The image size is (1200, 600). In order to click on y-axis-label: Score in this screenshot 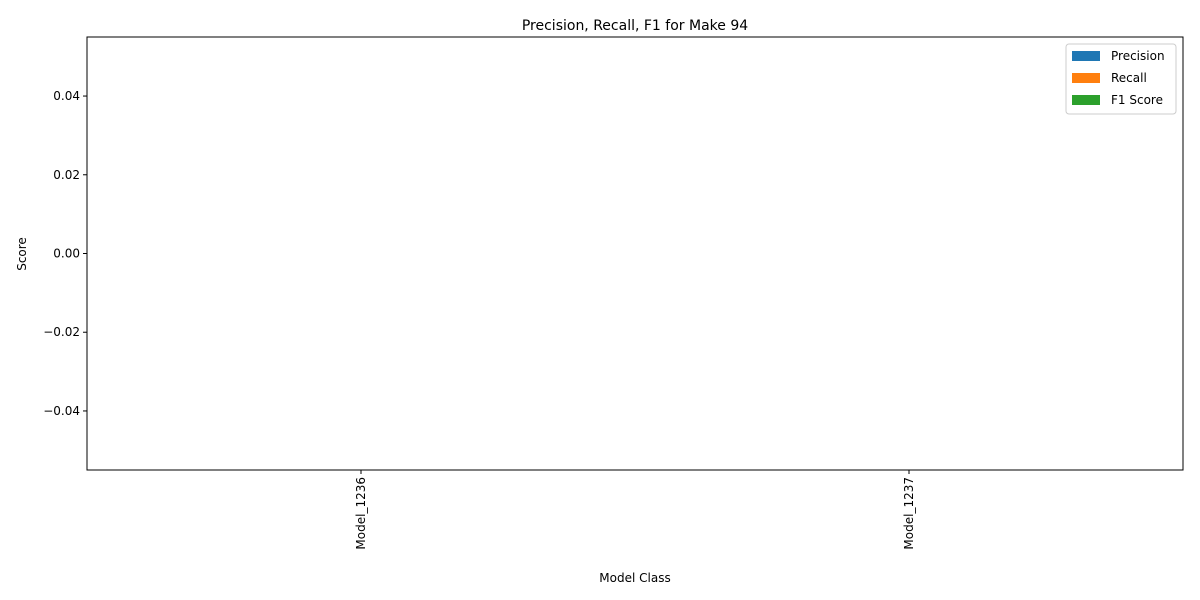, I will do `click(22, 254)`.